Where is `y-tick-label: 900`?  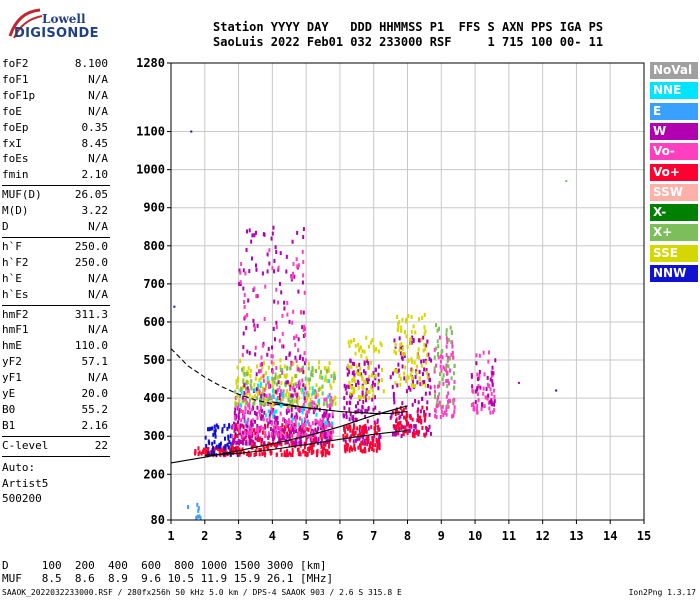
y-tick-label: 900 is located at coordinates (154, 208).